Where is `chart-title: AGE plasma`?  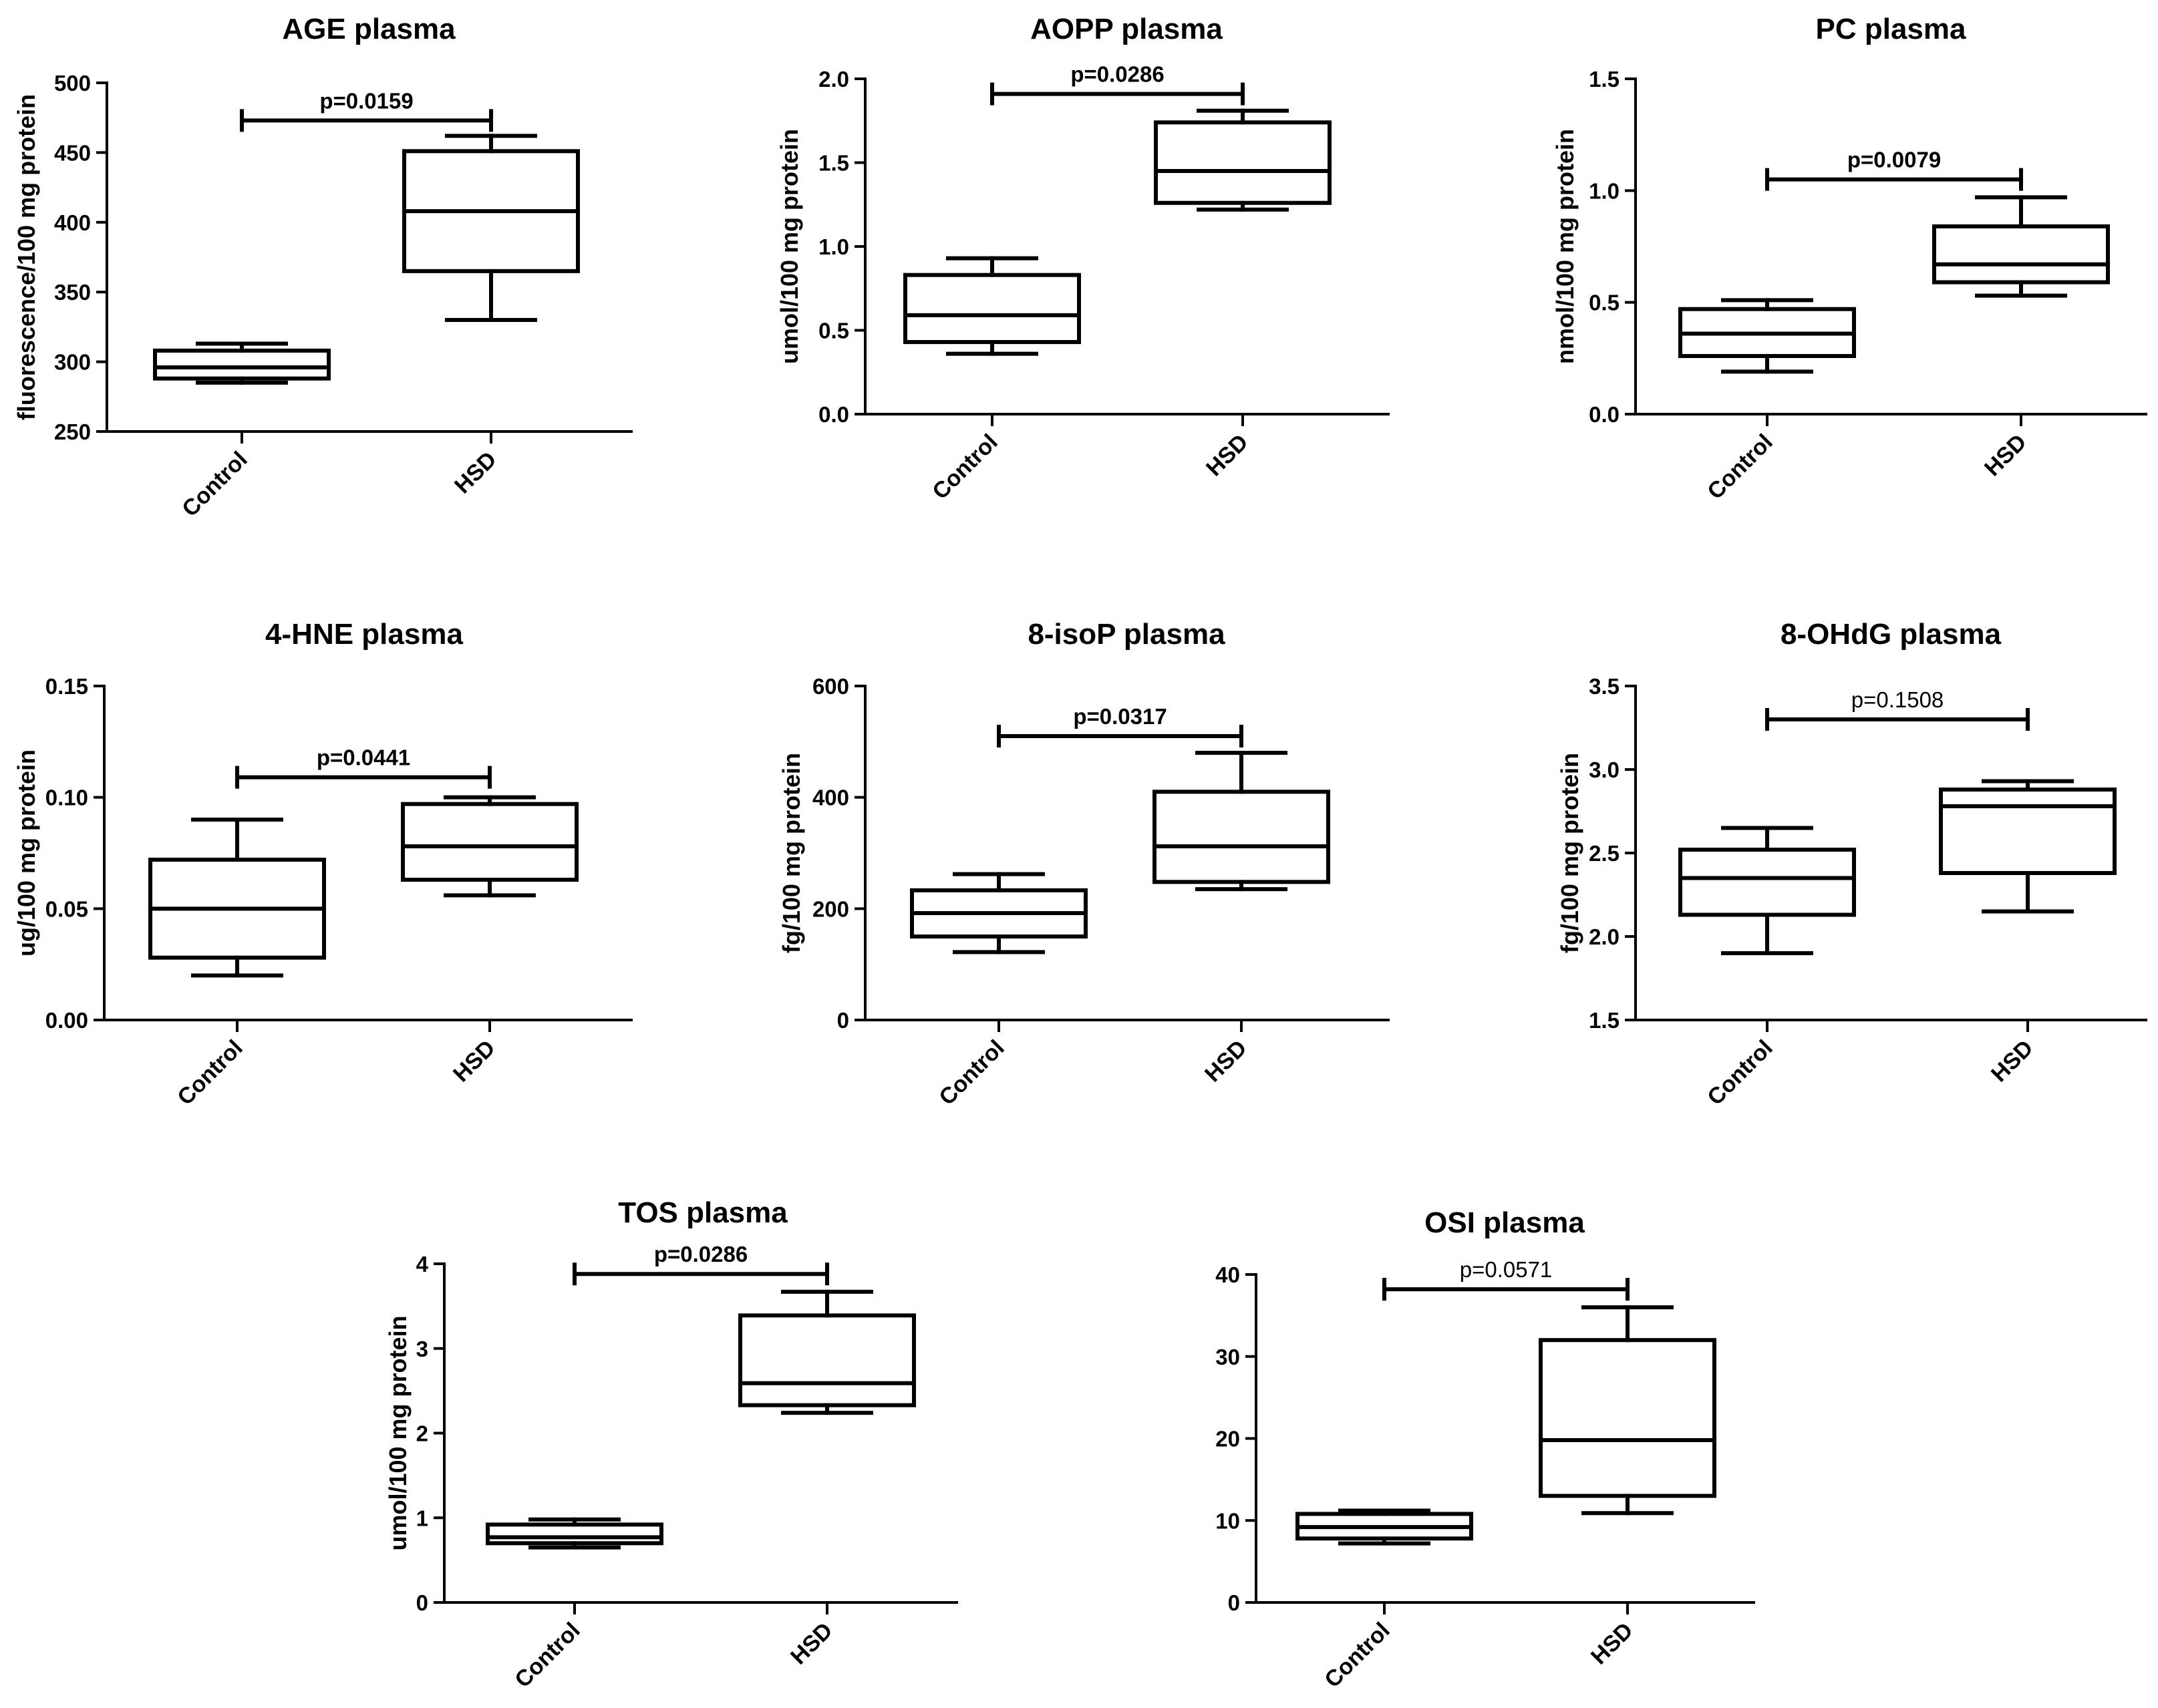
chart-title: AGE plasma is located at coordinates (369, 29).